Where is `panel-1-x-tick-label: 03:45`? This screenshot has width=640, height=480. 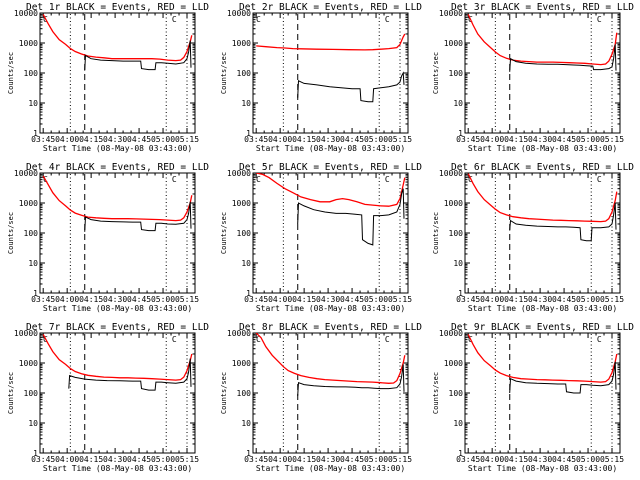 panel-1-x-tick-label: 03:45 is located at coordinates (43, 139).